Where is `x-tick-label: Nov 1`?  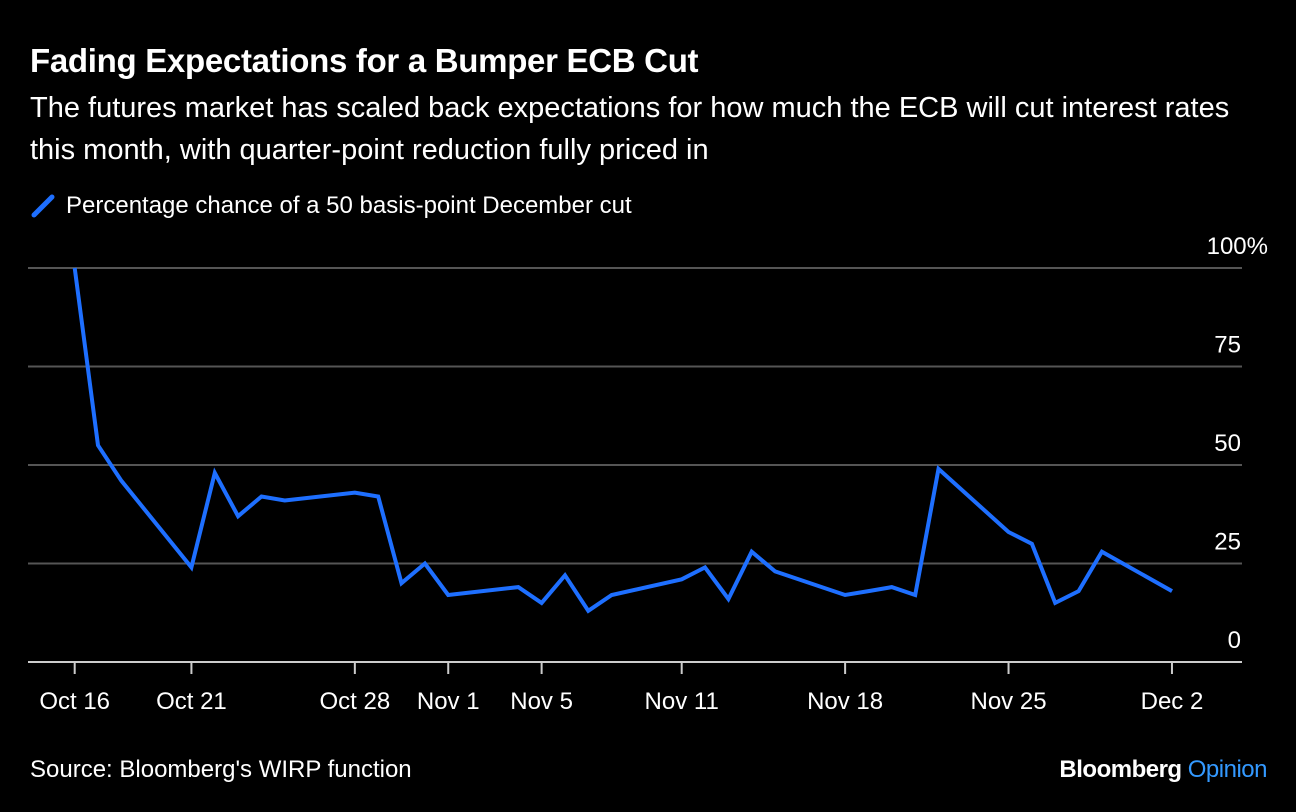 x-tick-label: Nov 1 is located at coordinates (448, 701).